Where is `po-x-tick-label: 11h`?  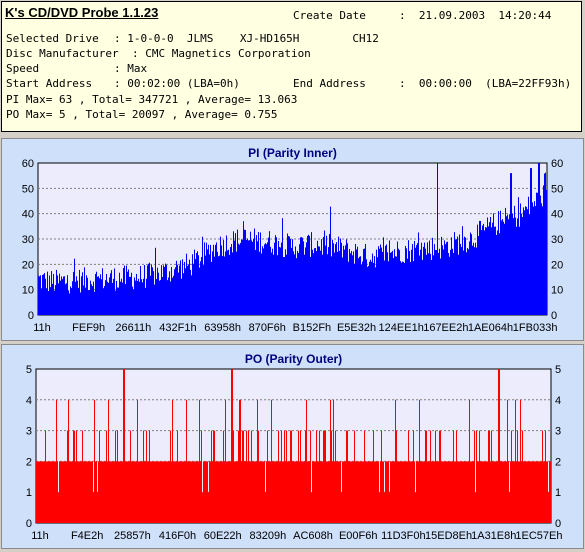
po-x-tick-label: 11h is located at coordinates (40, 536).